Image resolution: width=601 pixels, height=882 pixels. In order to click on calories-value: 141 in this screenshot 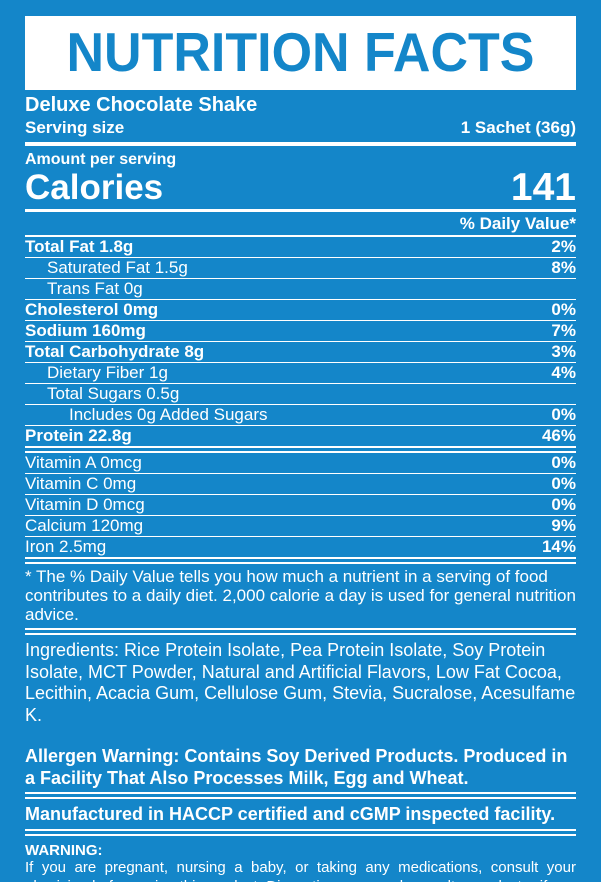, I will do `click(543, 187)`.